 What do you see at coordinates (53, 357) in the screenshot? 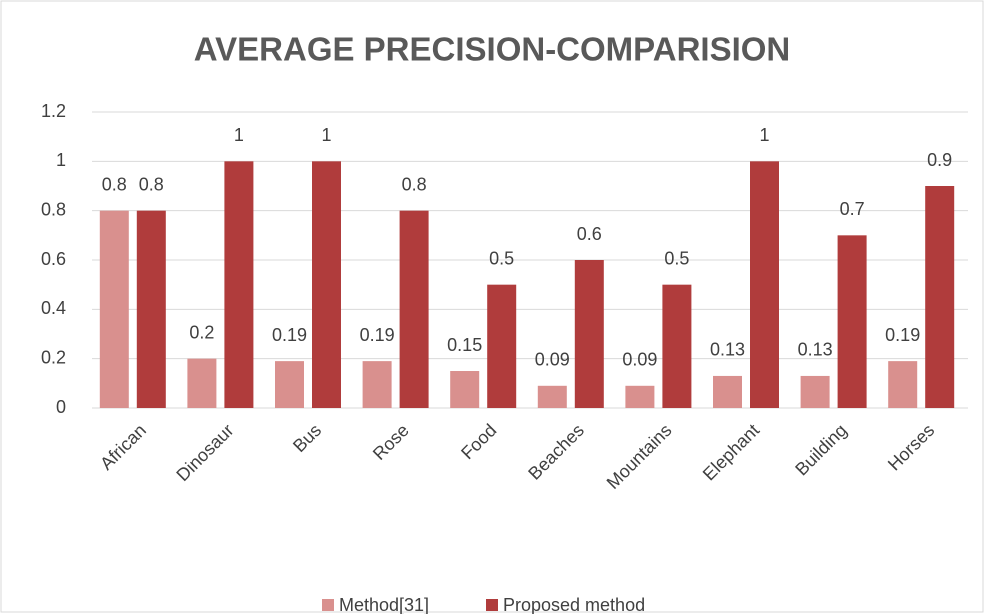
I see `y-tick-label: 0.2` at bounding box center [53, 357].